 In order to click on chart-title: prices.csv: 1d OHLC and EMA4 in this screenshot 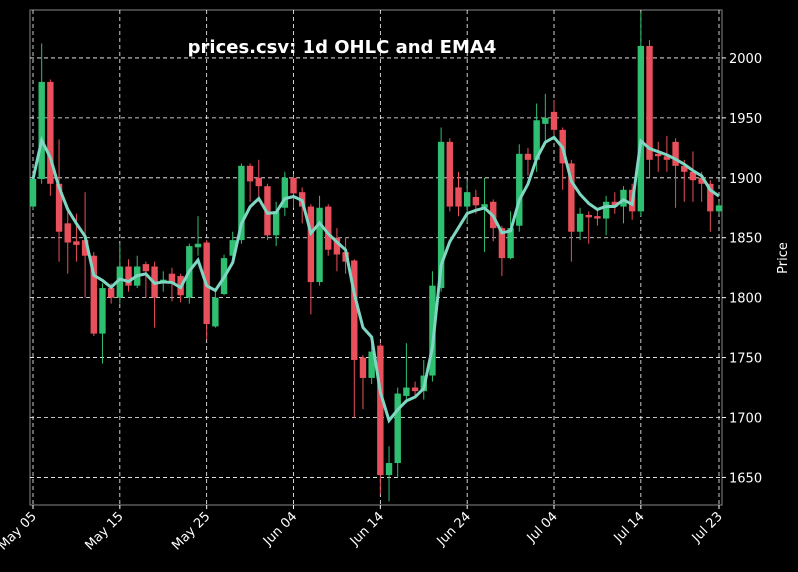, I will do `click(342, 47)`.